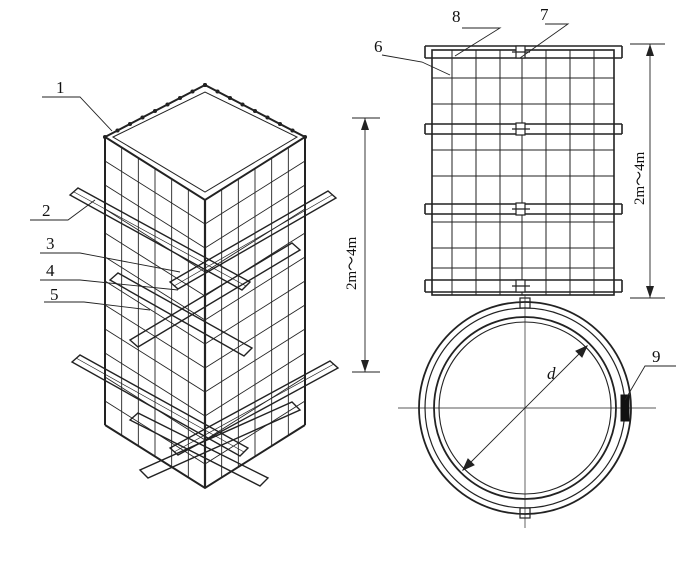 The height and width of the screenshot is (562, 690). I want to click on round-height-dimension: 2m～4m, so click(647, 171).